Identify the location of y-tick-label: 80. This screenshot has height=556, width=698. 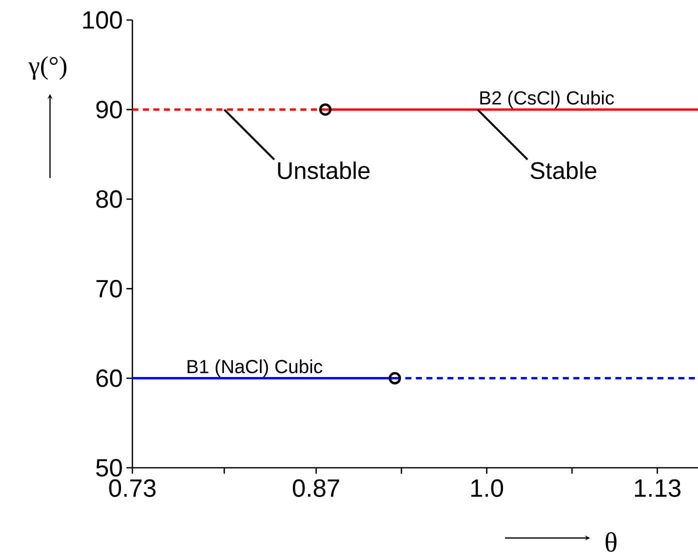
(109, 199).